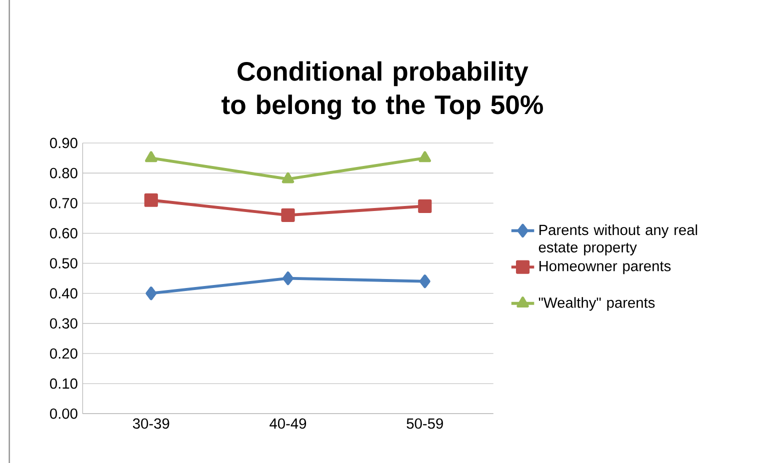 The image size is (769, 463). I want to click on y-tick-label: 0.60, so click(64, 233).